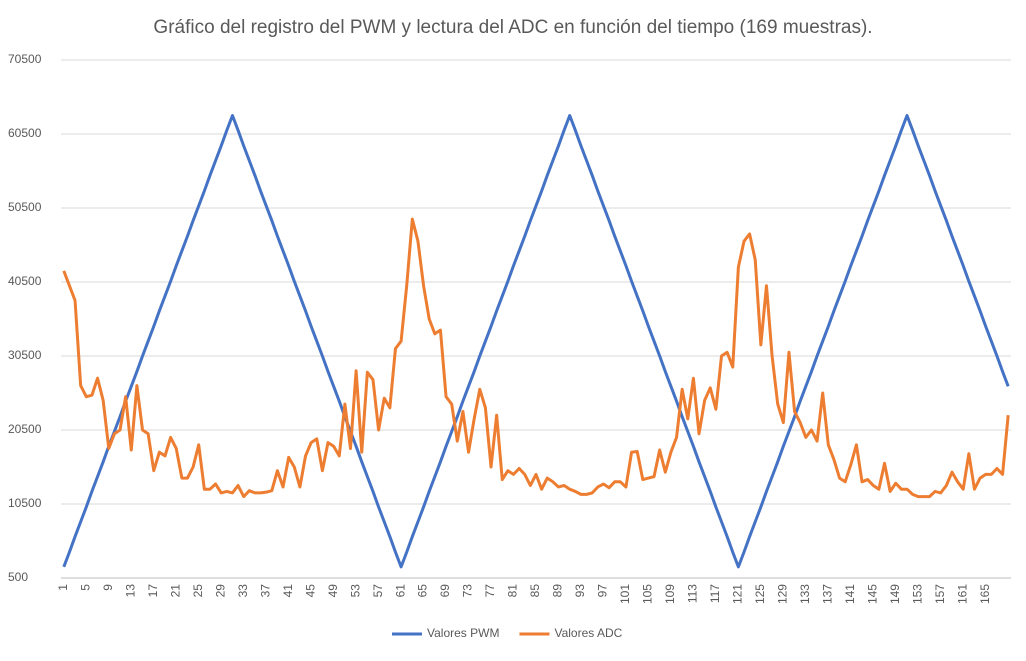 Image resolution: width=1026 pixels, height=661 pixels. Describe the element at coordinates (872, 594) in the screenshot. I see `x-tick-label: 145` at that location.